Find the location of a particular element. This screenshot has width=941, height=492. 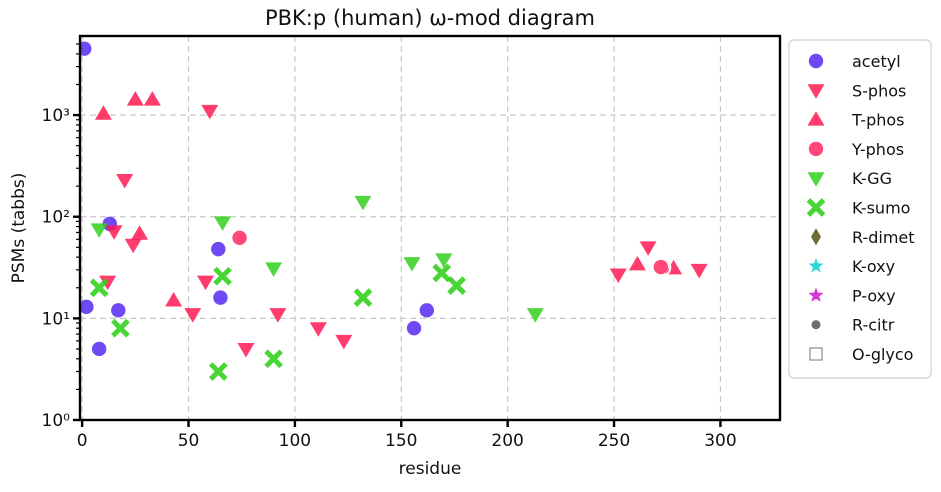

legend-label: acetyl is located at coordinates (876, 61).